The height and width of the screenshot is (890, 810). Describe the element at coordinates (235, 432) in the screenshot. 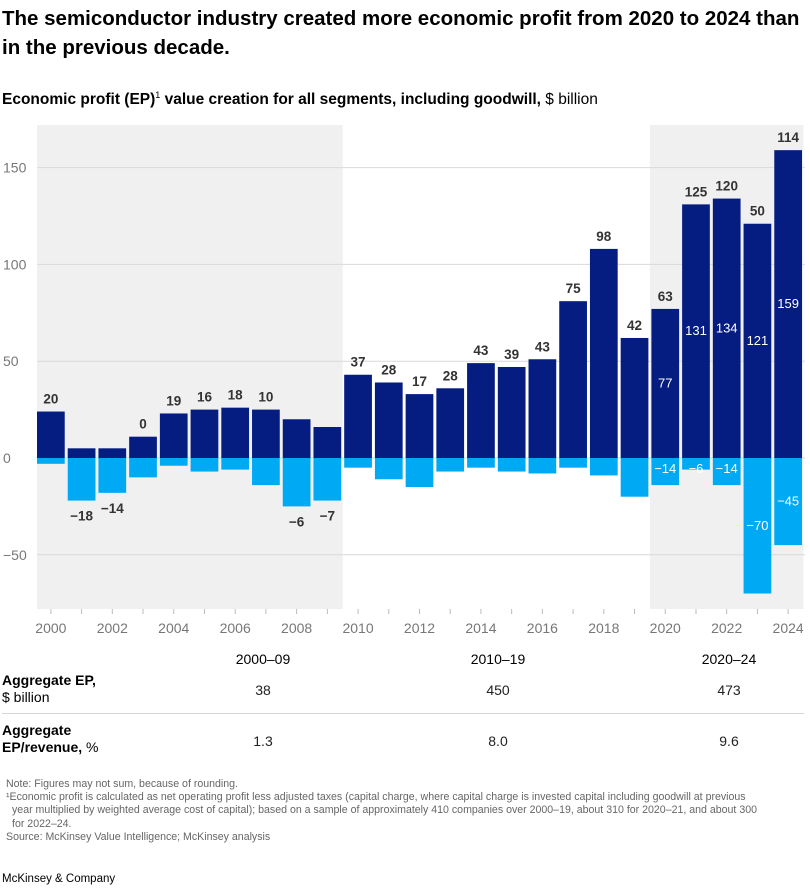

I see `bar-positive-2006` at that location.